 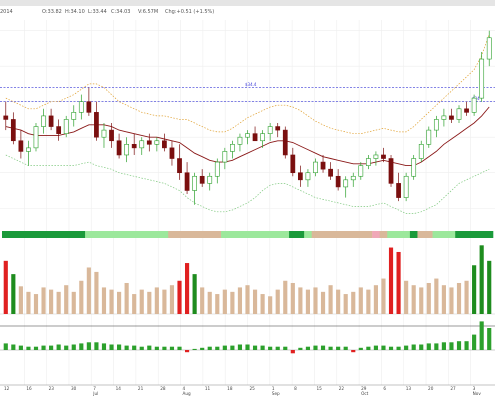 What do you see at coordinates (365, 393) in the screenshot?
I see `x-month-label: Oct` at bounding box center [365, 393].